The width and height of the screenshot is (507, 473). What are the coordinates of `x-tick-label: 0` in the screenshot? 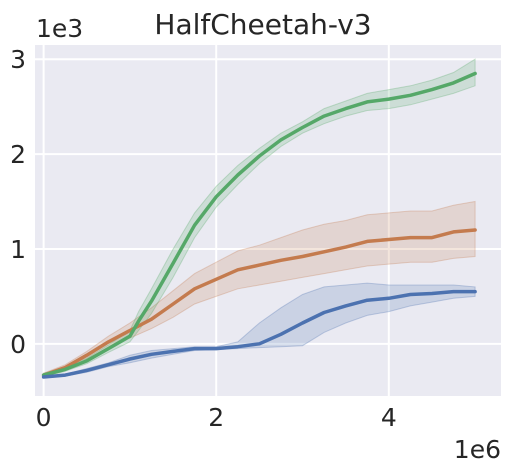 It's located at (44, 417).